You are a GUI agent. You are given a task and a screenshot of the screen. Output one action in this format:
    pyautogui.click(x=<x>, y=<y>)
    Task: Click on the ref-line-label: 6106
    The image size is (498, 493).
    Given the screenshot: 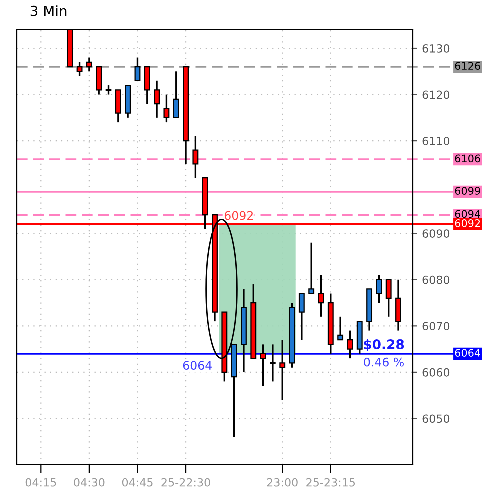 What is the action you would take?
    pyautogui.click(x=467, y=158)
    